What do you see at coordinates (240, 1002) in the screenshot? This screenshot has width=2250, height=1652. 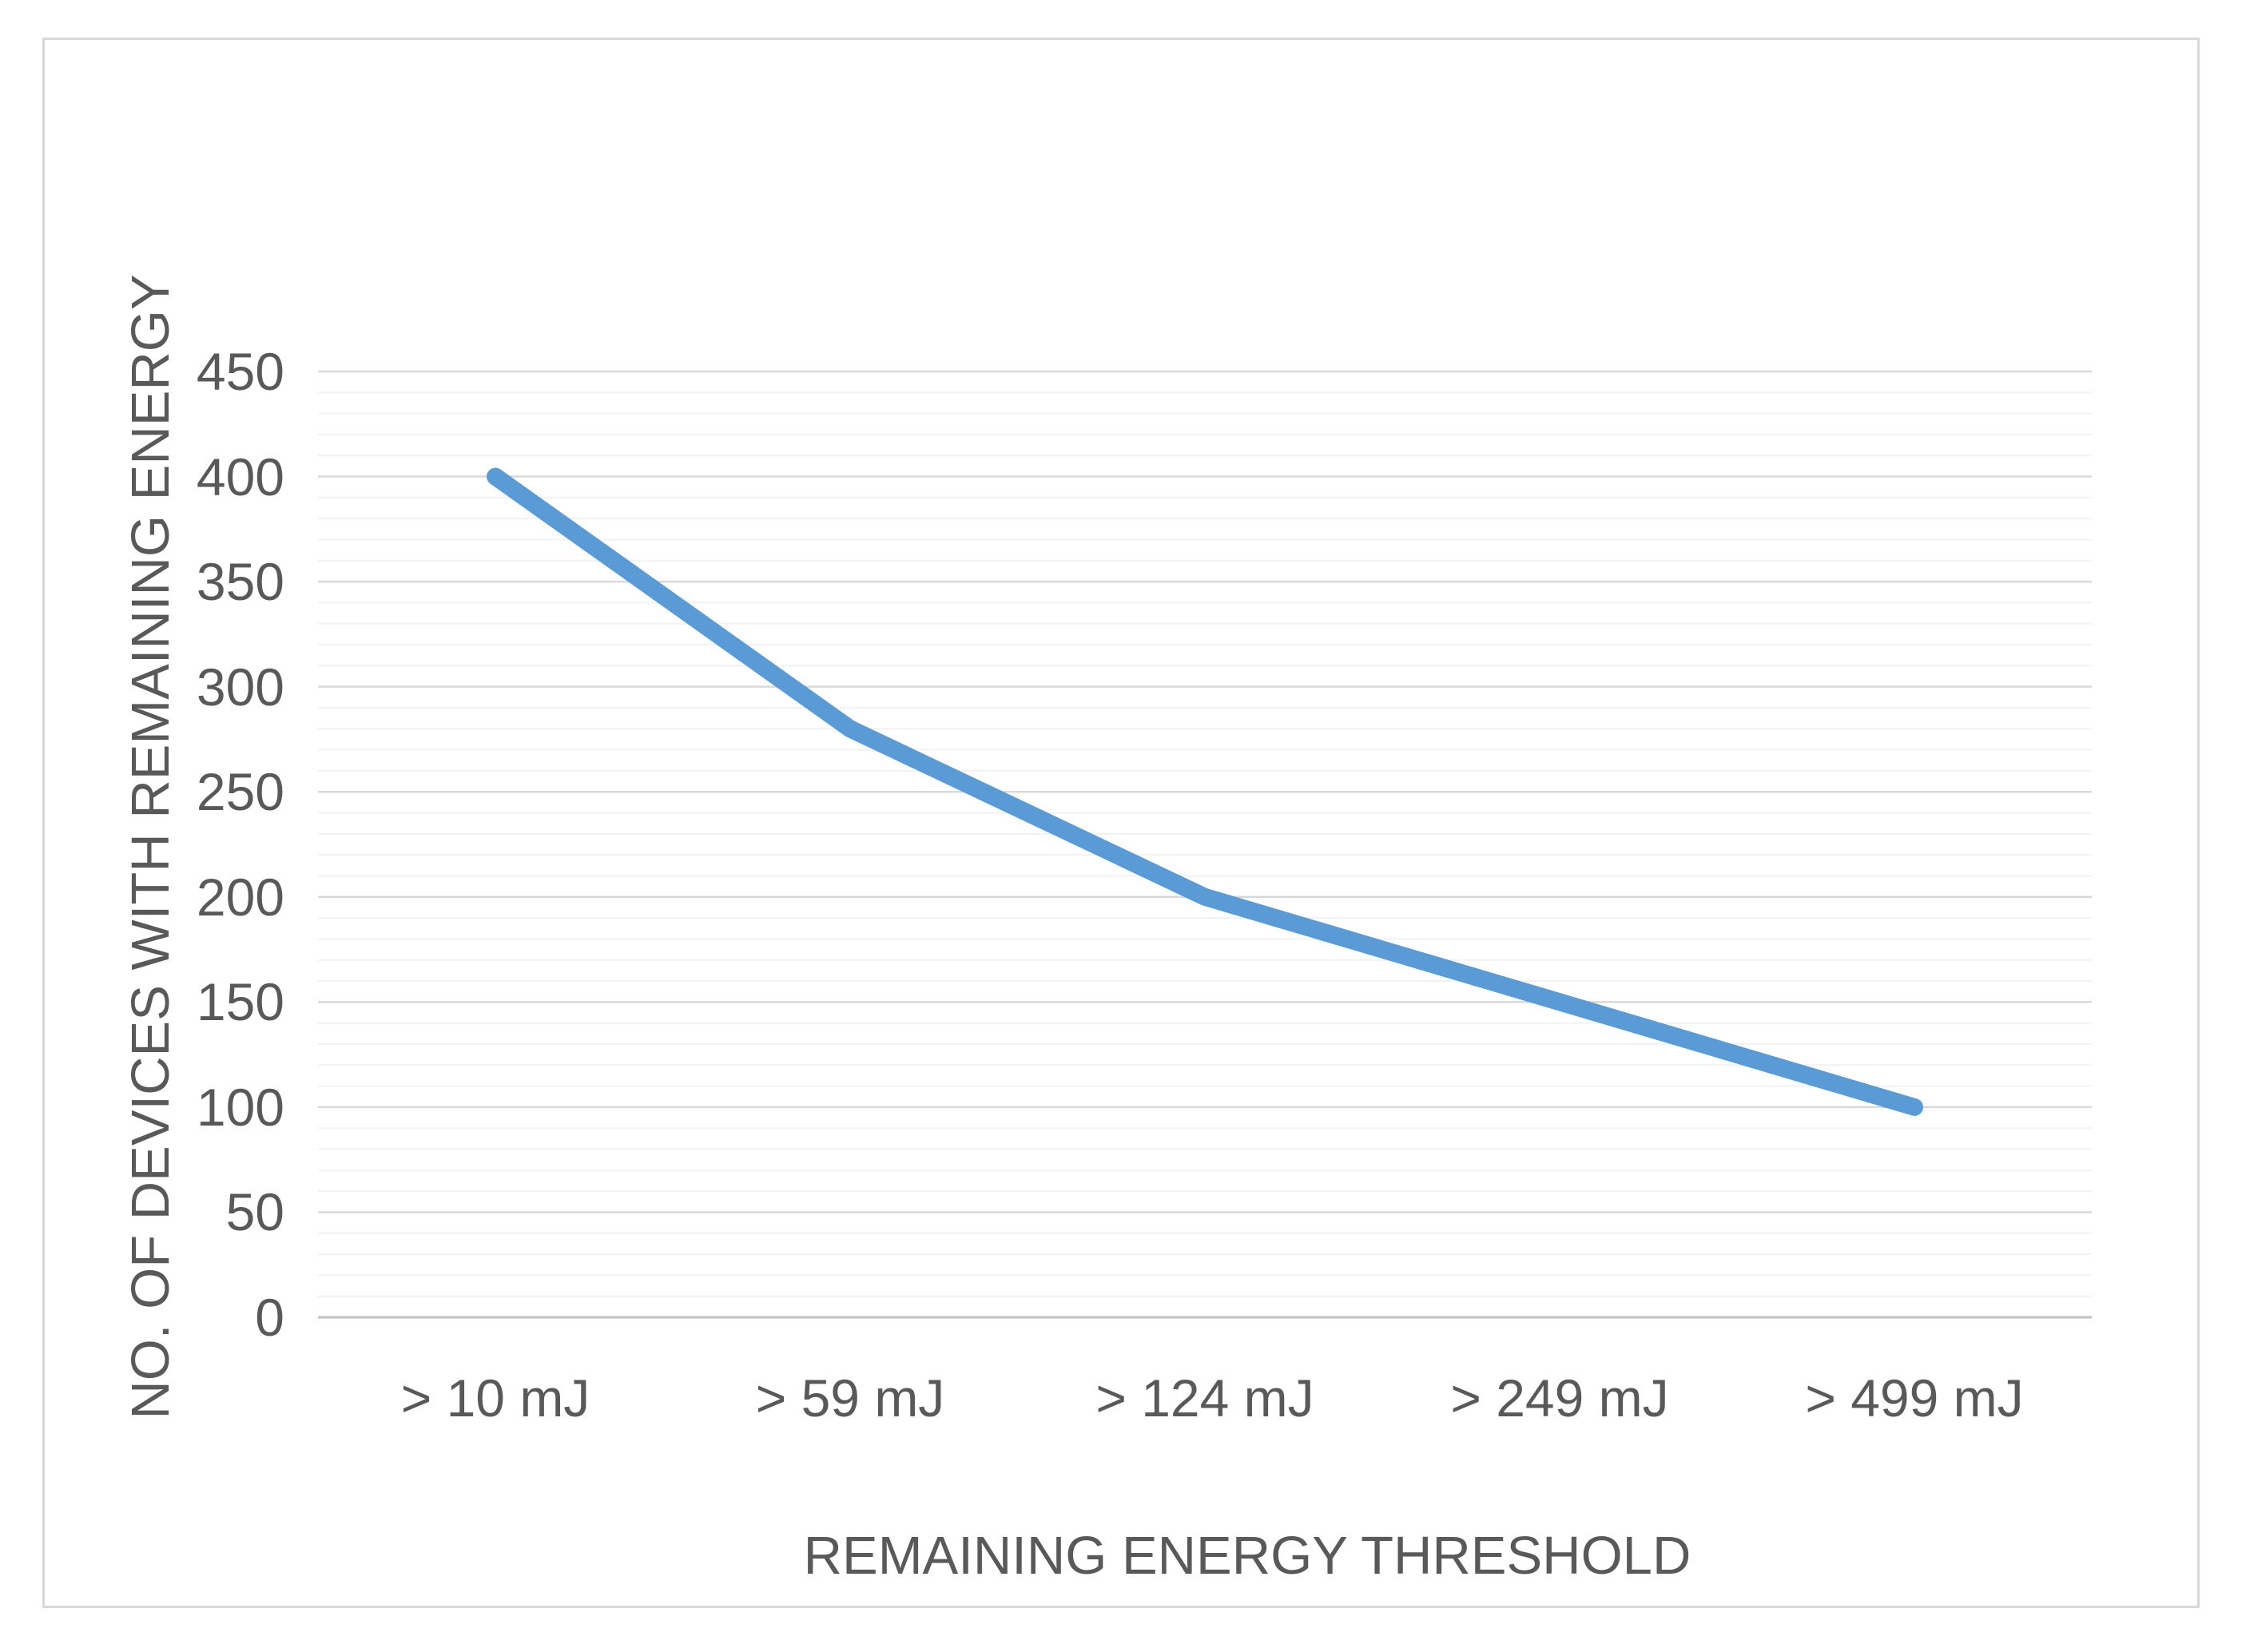 I see `y-tick-label: 150` at bounding box center [240, 1002].